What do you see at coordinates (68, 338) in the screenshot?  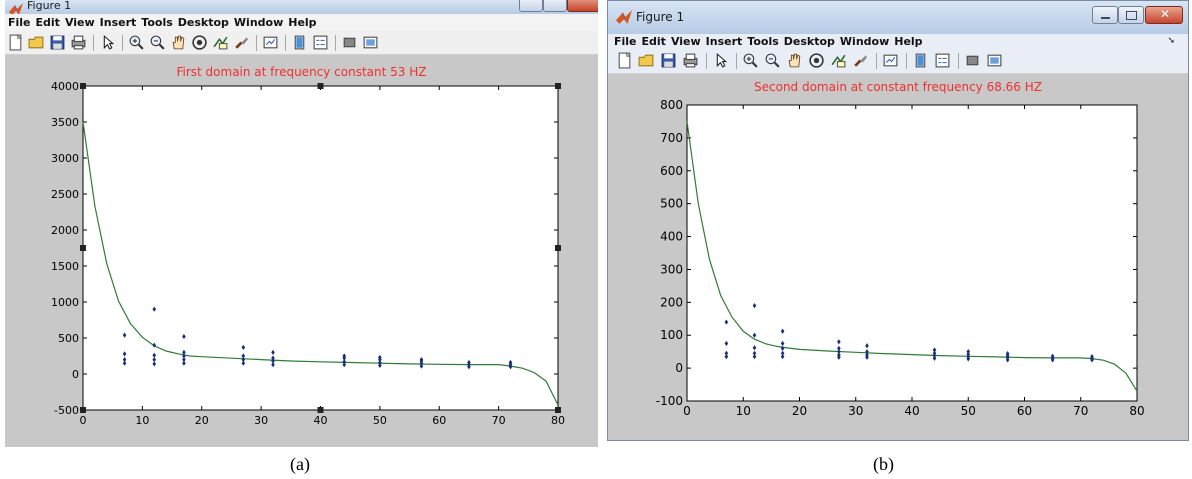 I see `y-tick-label: 500` at bounding box center [68, 338].